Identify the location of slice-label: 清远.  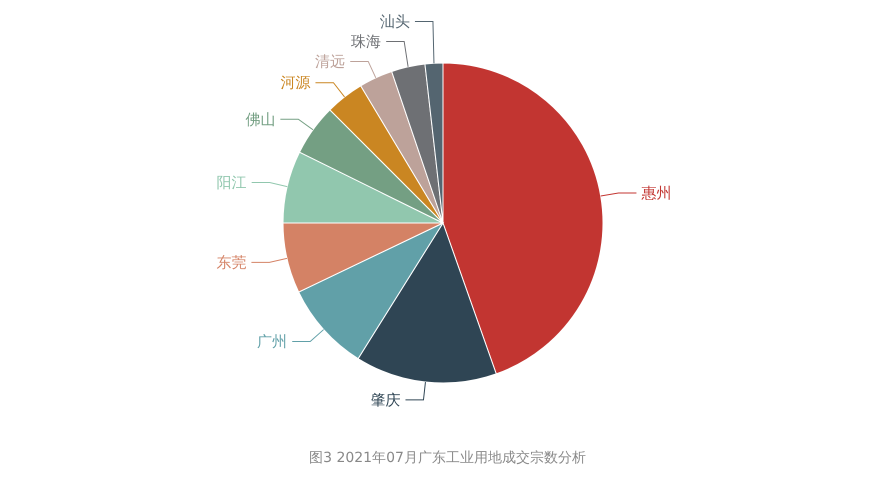
(330, 61).